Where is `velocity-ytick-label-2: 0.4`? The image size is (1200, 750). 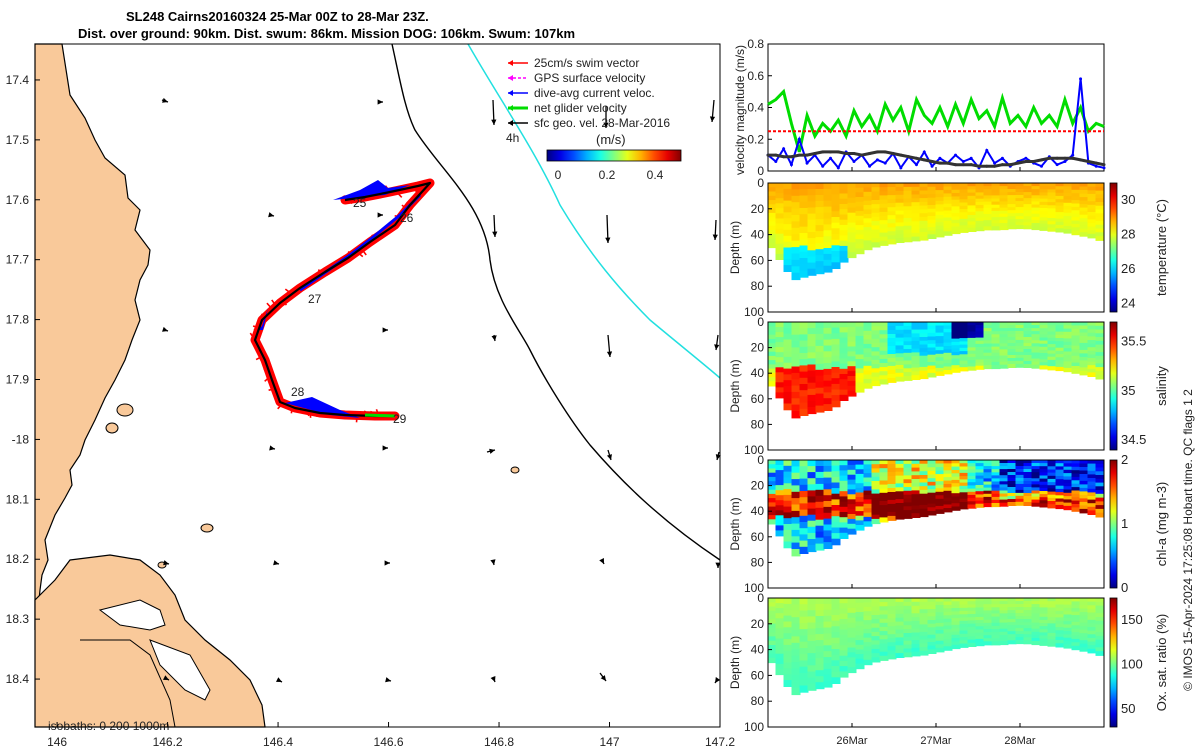
velocity-ytick-label-2: 0.4 is located at coordinates (755, 108).